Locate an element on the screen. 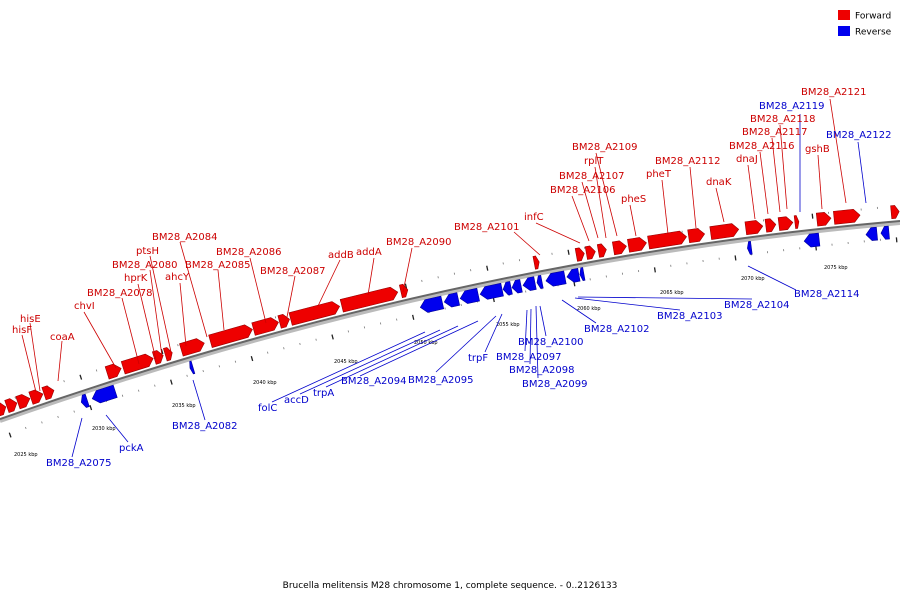  legend-swatch-reverse is located at coordinates (844, 31).